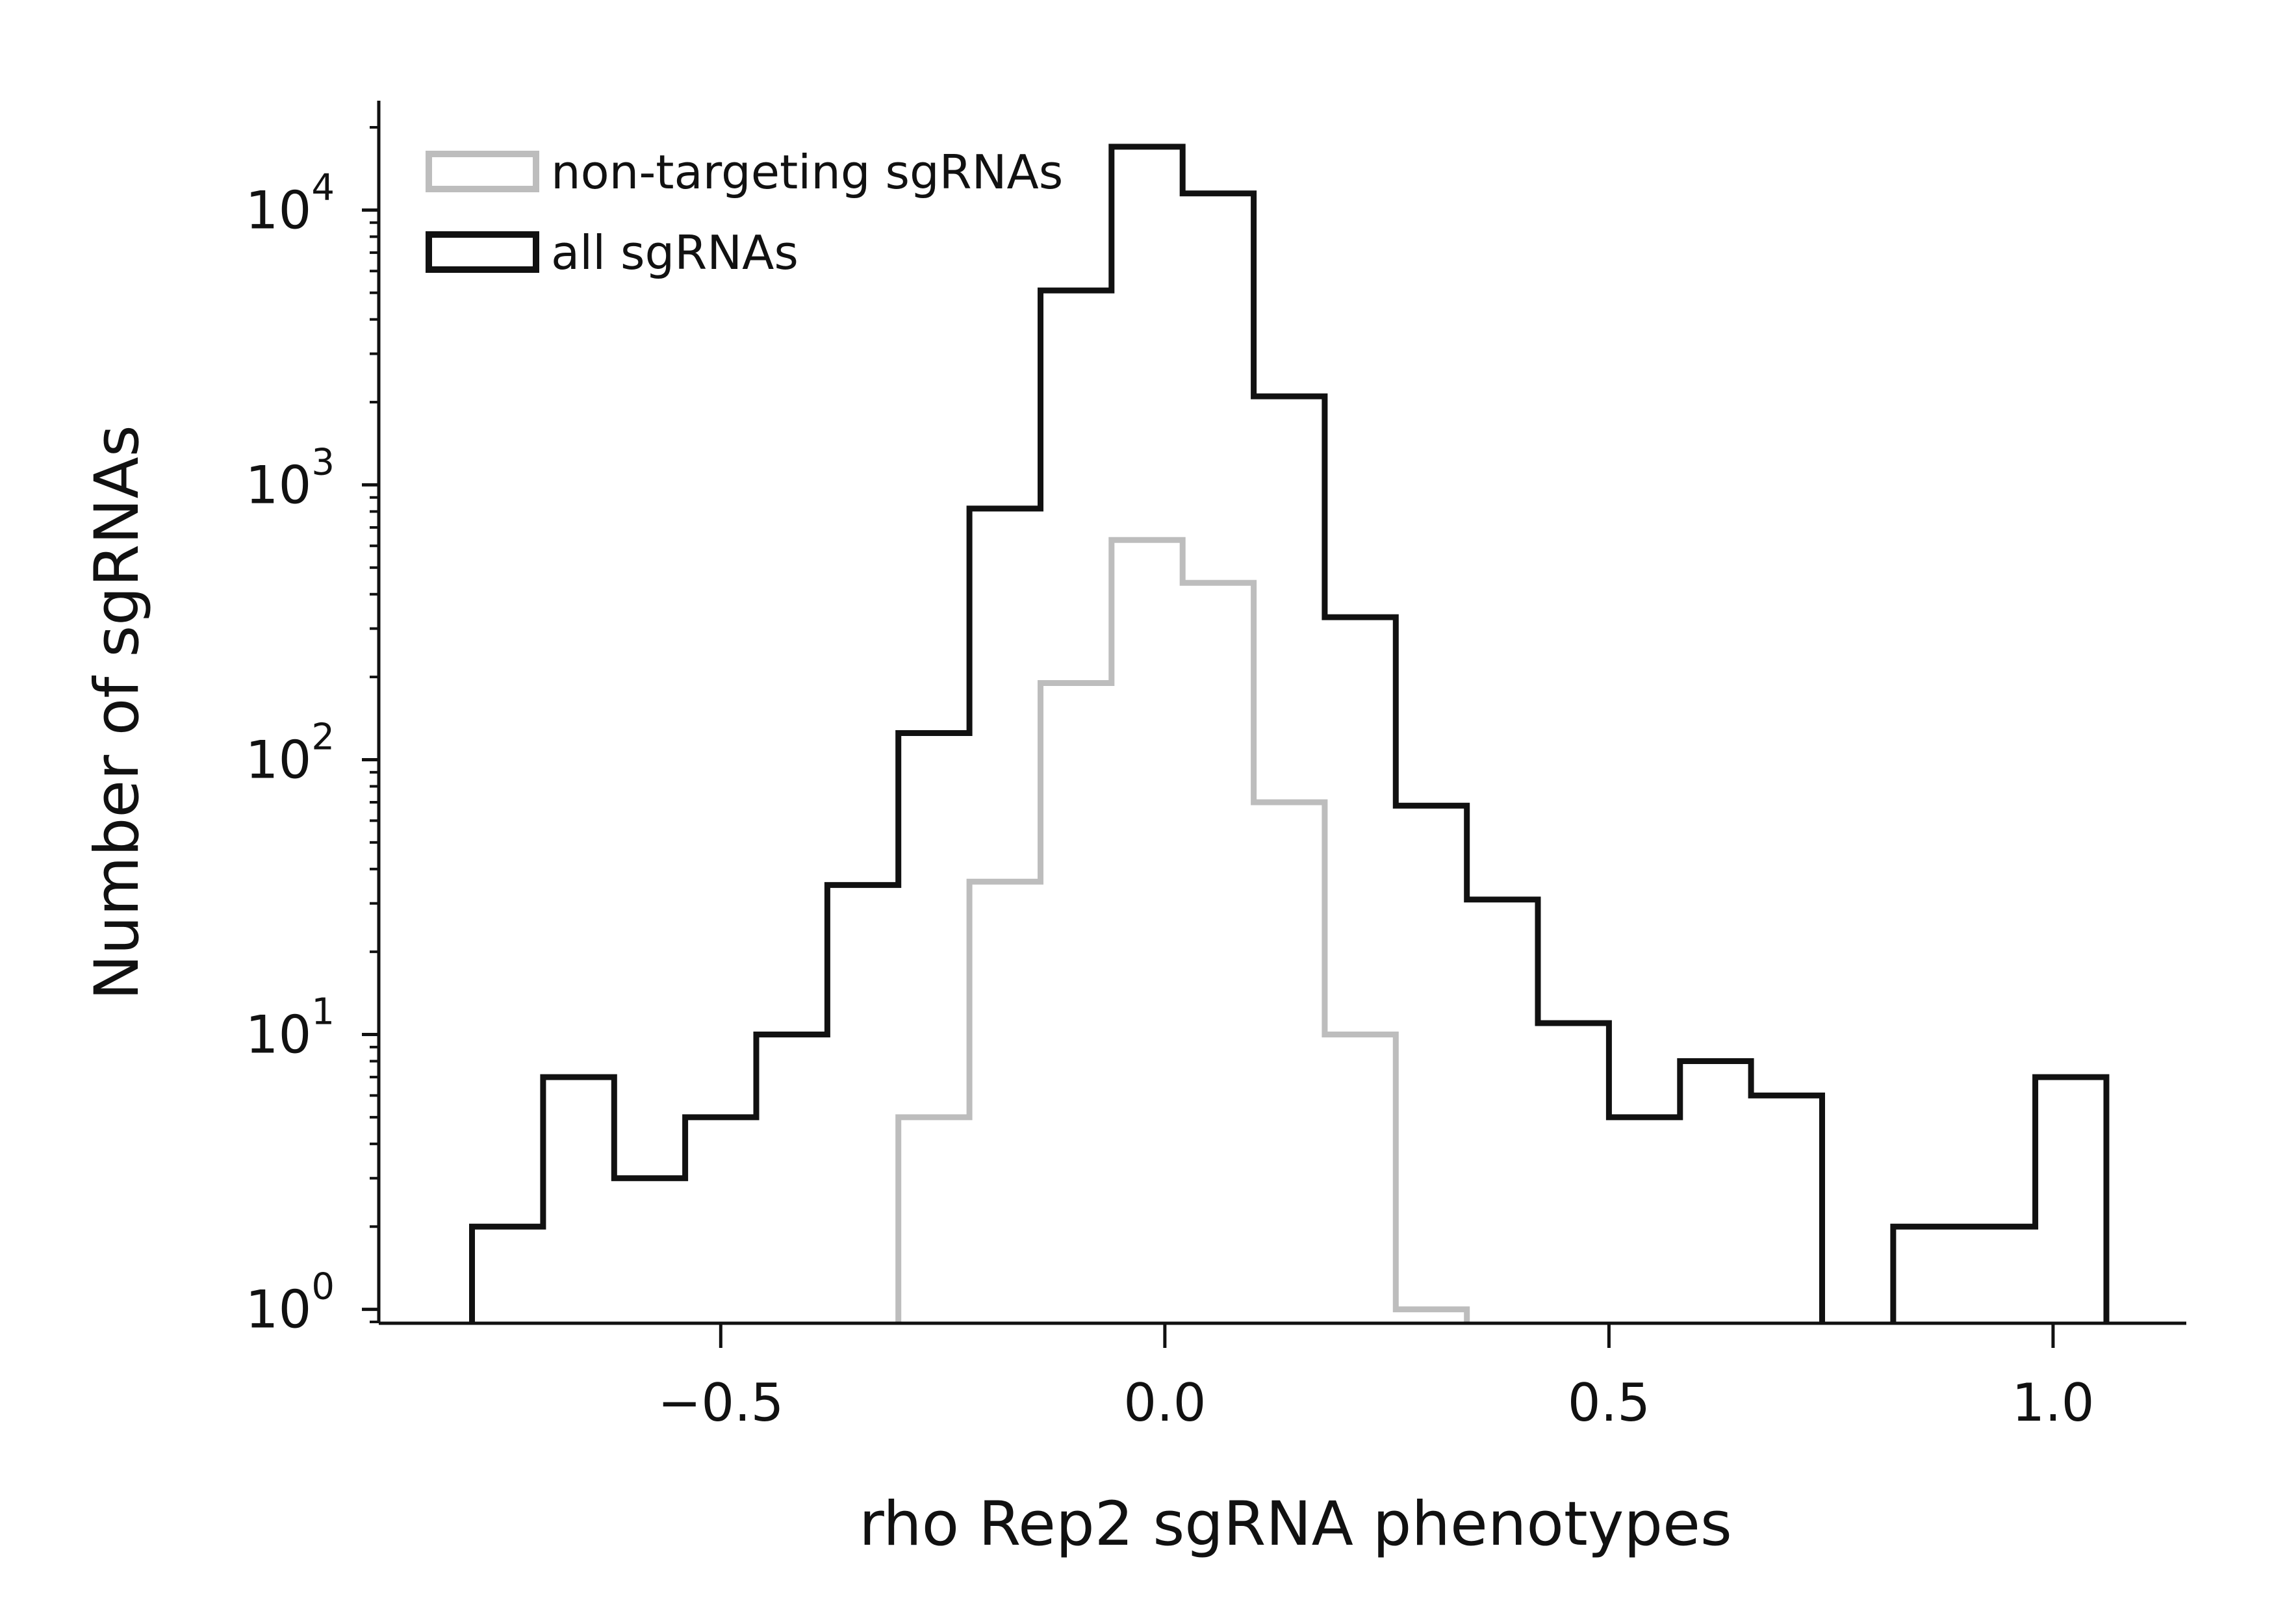  What do you see at coordinates (807, 172) in the screenshot?
I see `legend-label-non-targeting: non-targeting sgRNAs` at bounding box center [807, 172].